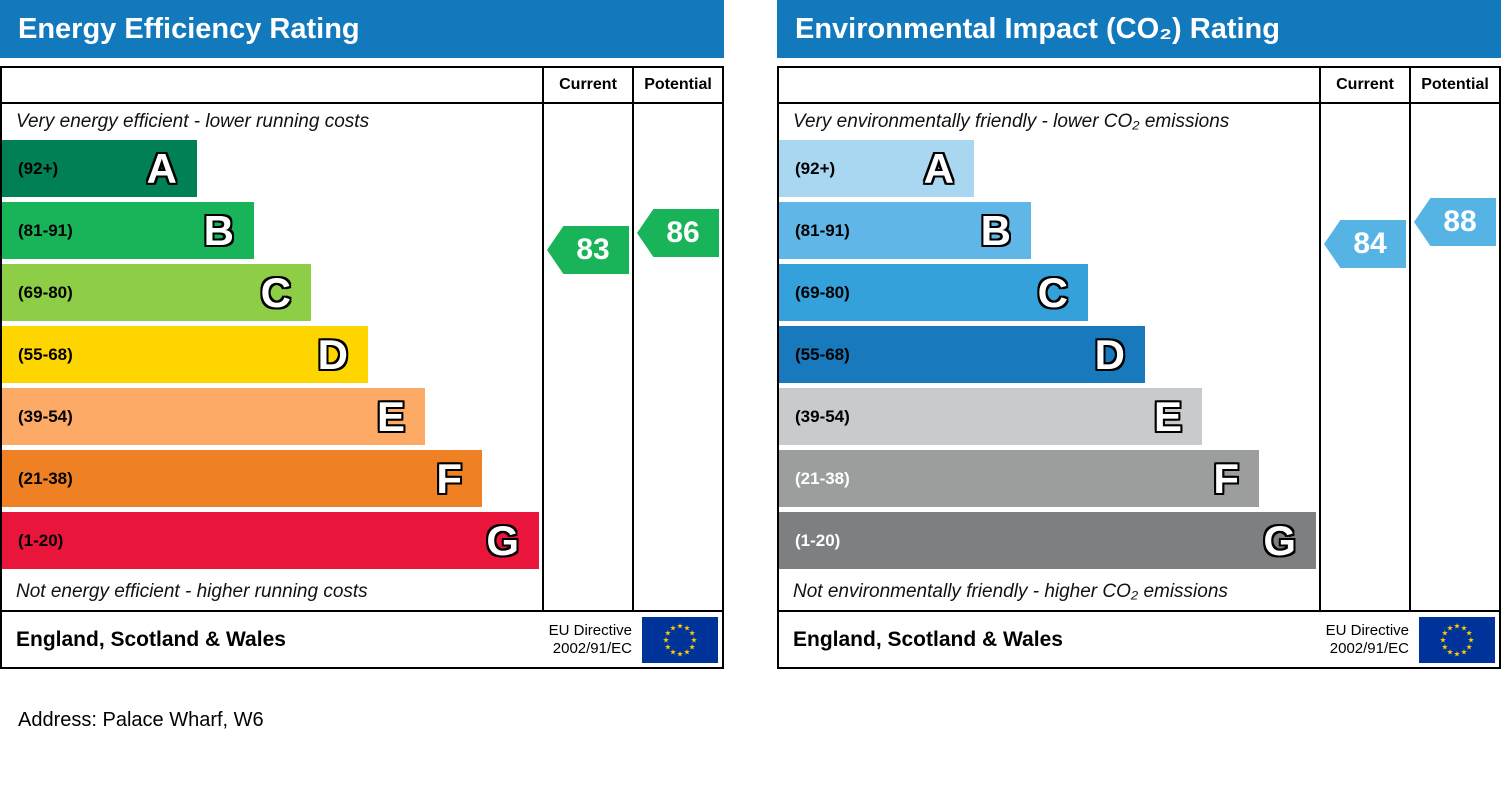 This screenshot has height=805, width=1501. I want to click on column-header-spacer, so click(1049, 85).